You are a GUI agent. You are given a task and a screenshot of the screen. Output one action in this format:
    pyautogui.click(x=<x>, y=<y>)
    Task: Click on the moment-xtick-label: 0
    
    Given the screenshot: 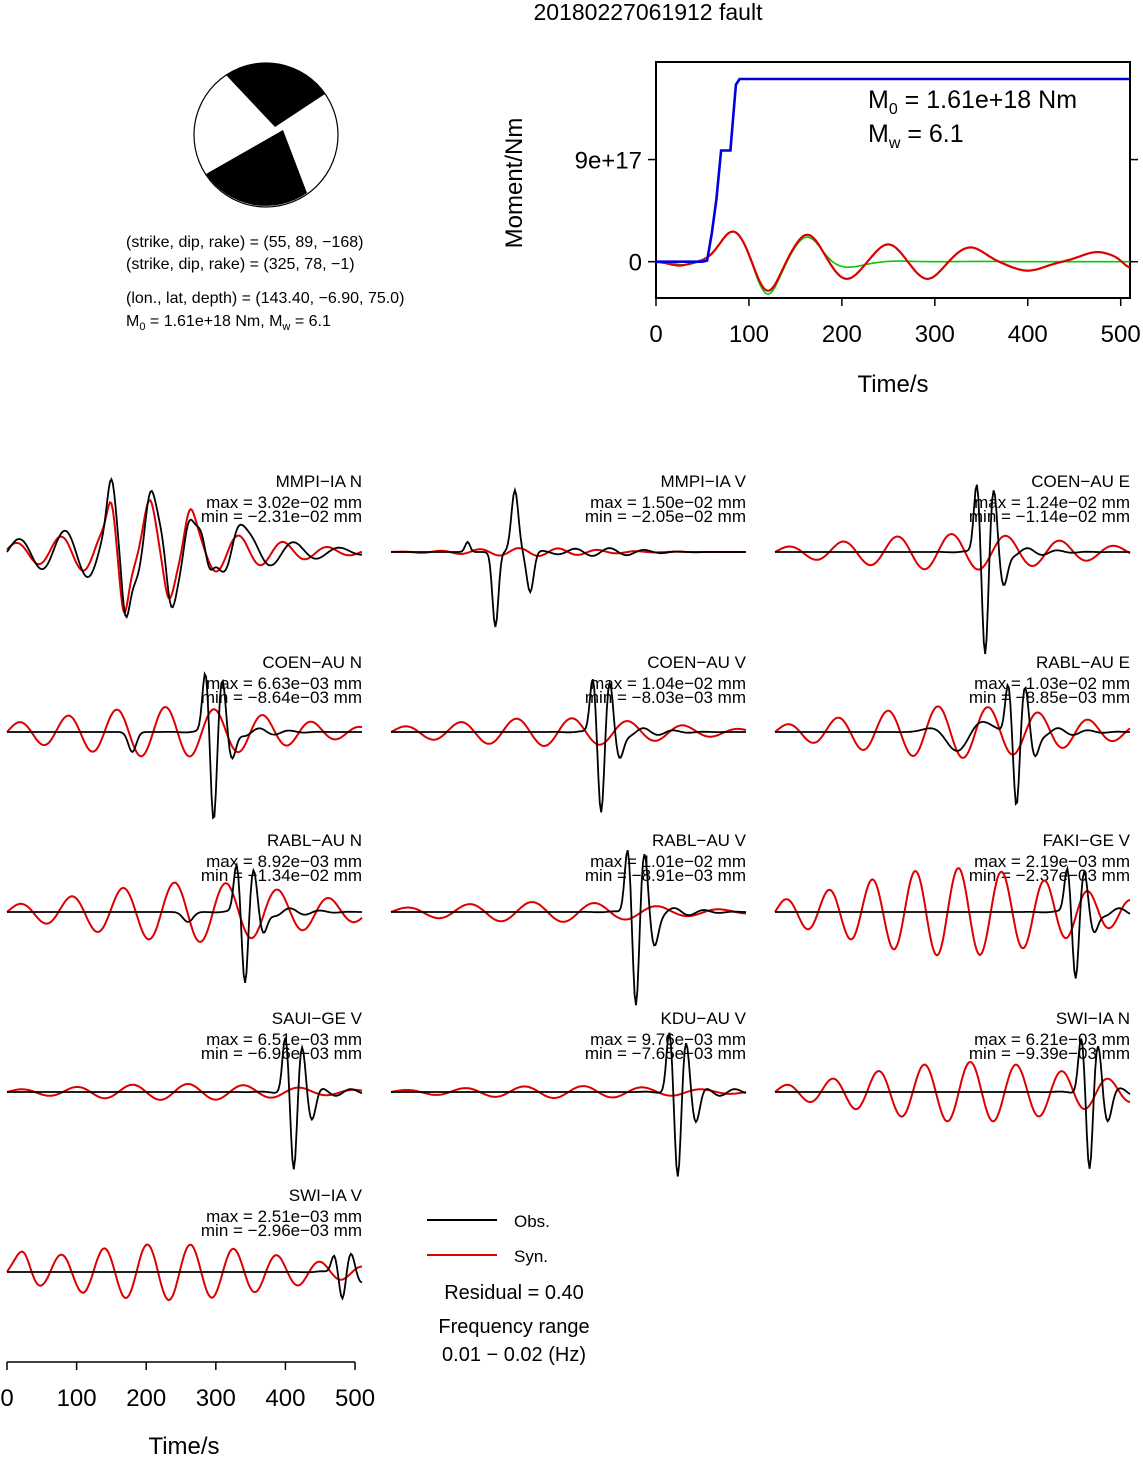 What is the action you would take?
    pyautogui.click(x=655, y=334)
    